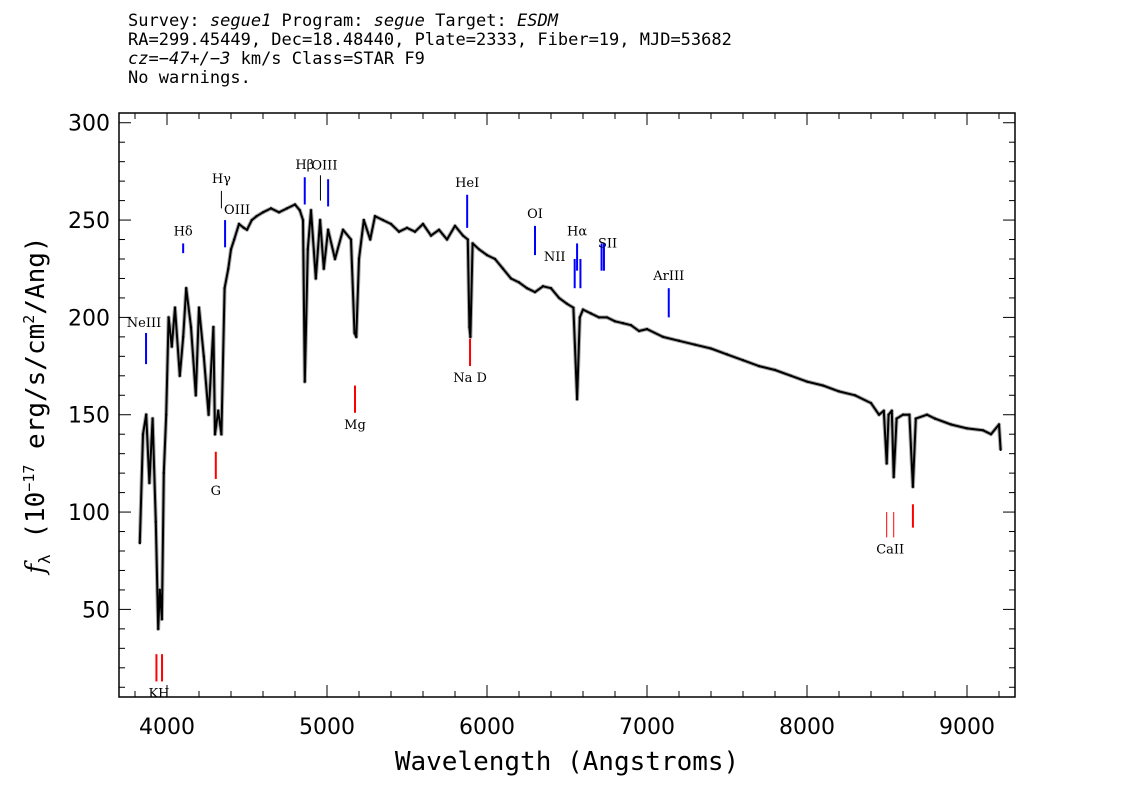 This screenshot has width=1134, height=810. Describe the element at coordinates (967, 727) in the screenshot. I see `x-tick-label: 9000` at that location.